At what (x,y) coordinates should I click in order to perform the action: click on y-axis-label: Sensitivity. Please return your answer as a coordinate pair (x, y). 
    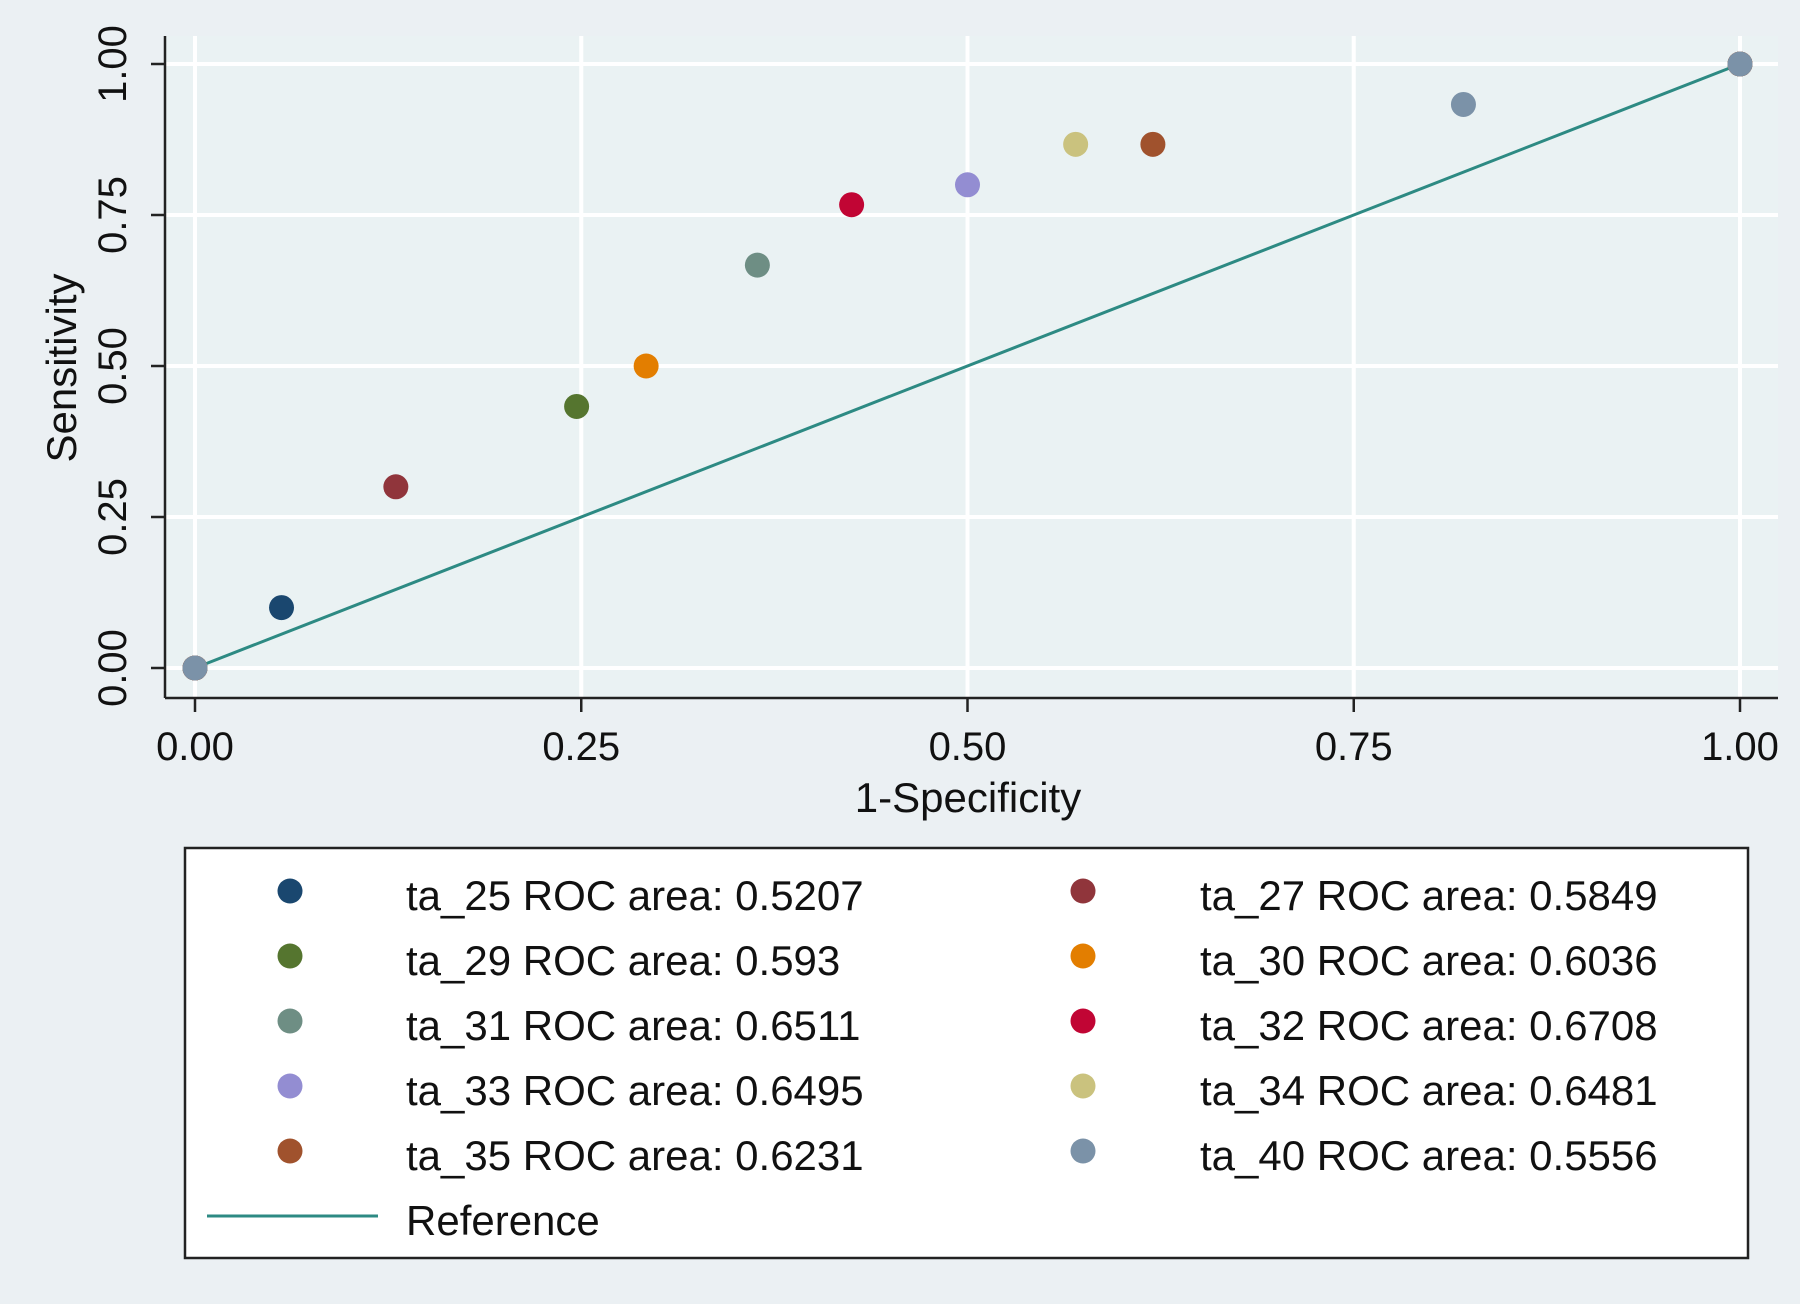
    Looking at the image, I should click on (61, 367).